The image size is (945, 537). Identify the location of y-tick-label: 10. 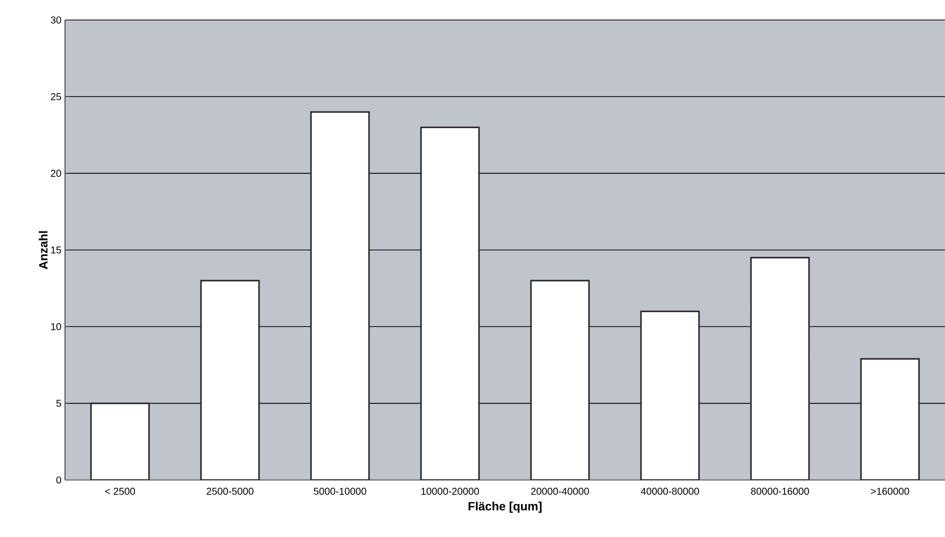
(56, 326).